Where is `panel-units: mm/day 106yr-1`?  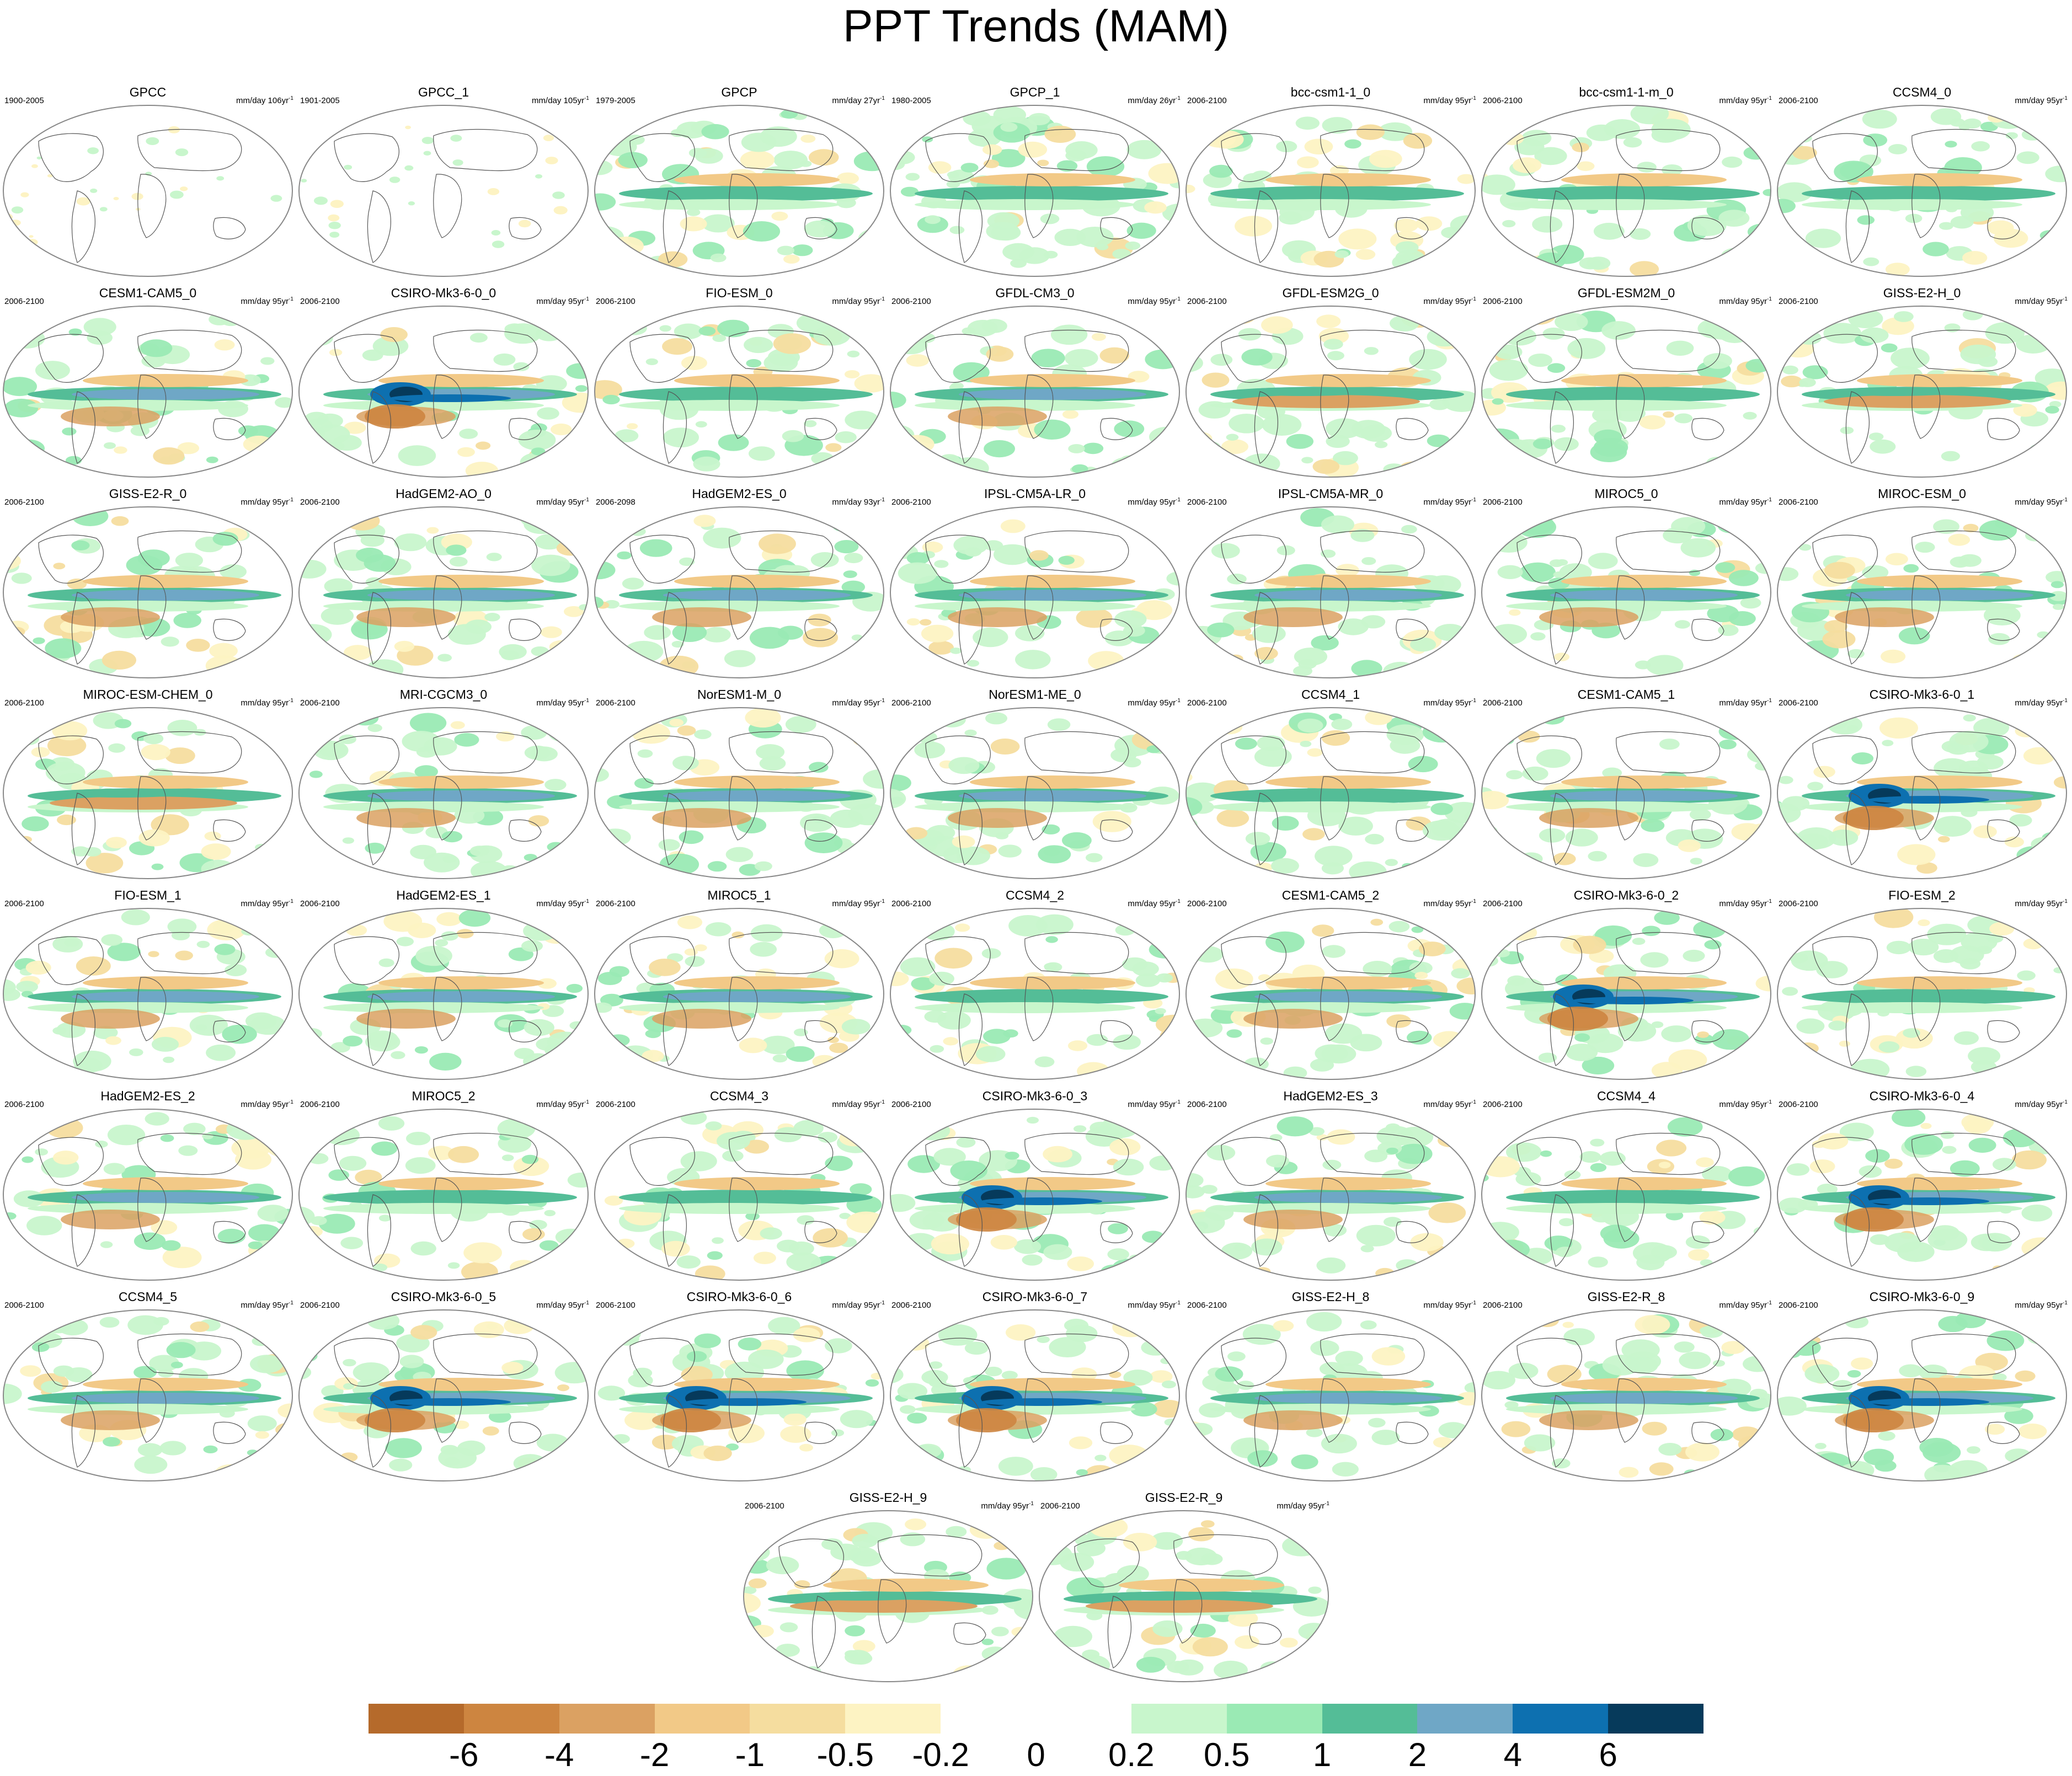 panel-units: mm/day 106yr-1 is located at coordinates (265, 100).